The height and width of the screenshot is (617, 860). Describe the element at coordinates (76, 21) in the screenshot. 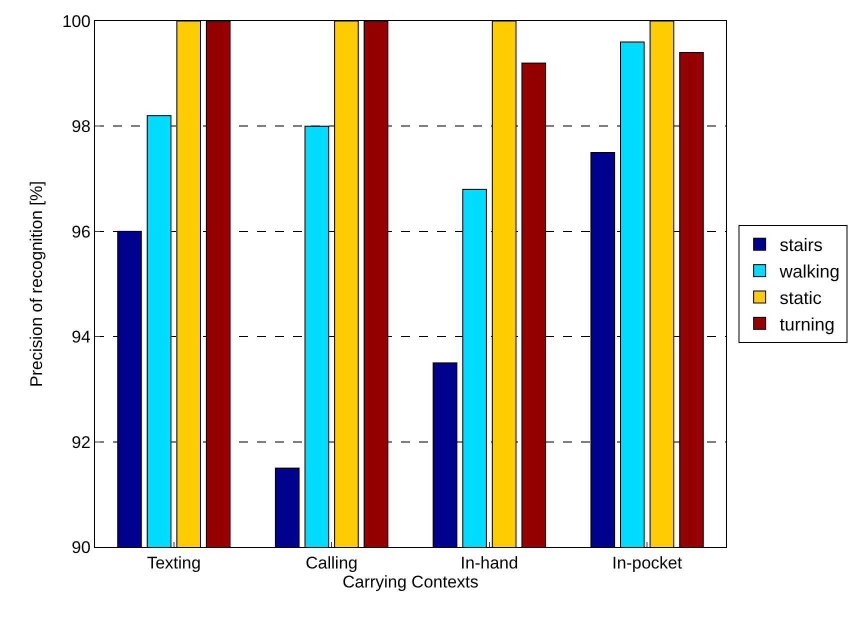

I see `y-tick-label: 100` at that location.